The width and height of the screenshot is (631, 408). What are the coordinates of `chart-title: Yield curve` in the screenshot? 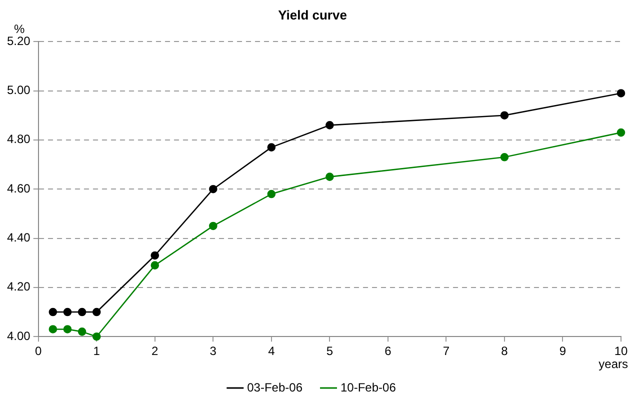 It's located at (312, 14).